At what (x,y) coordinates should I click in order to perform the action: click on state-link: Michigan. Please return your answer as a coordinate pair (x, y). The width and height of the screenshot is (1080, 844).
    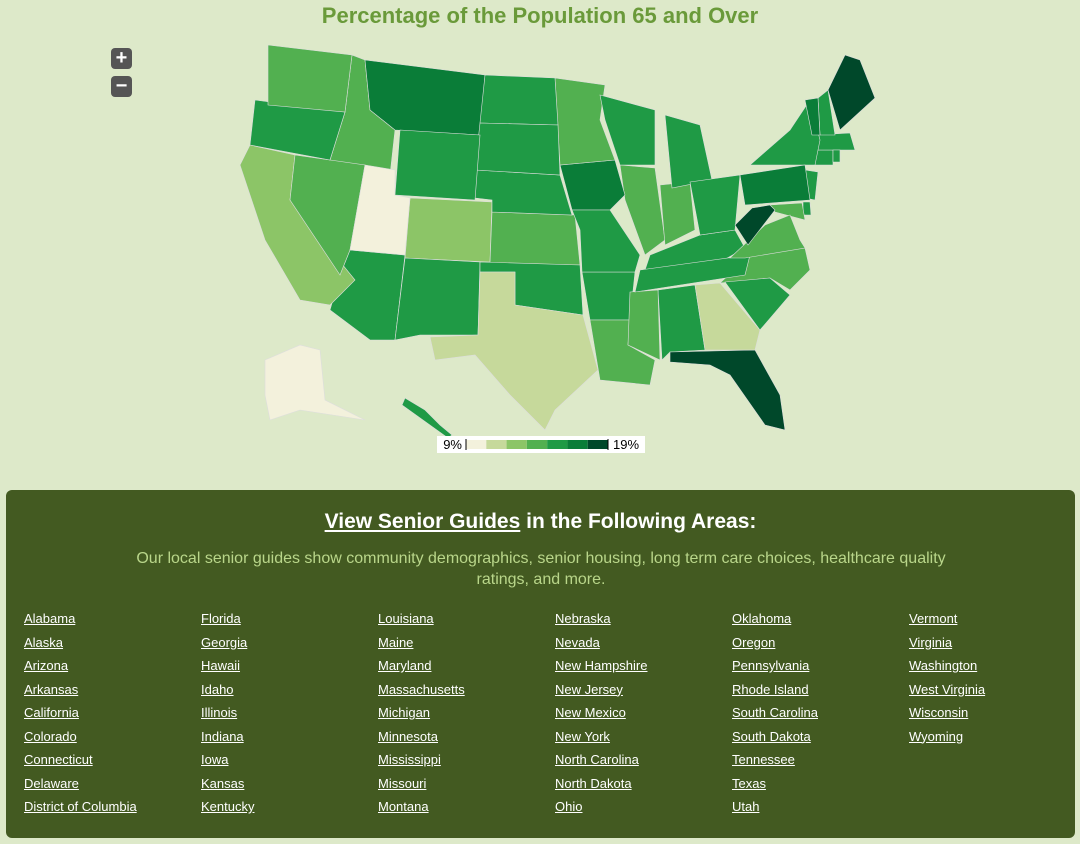
    Looking at the image, I should click on (404, 712).